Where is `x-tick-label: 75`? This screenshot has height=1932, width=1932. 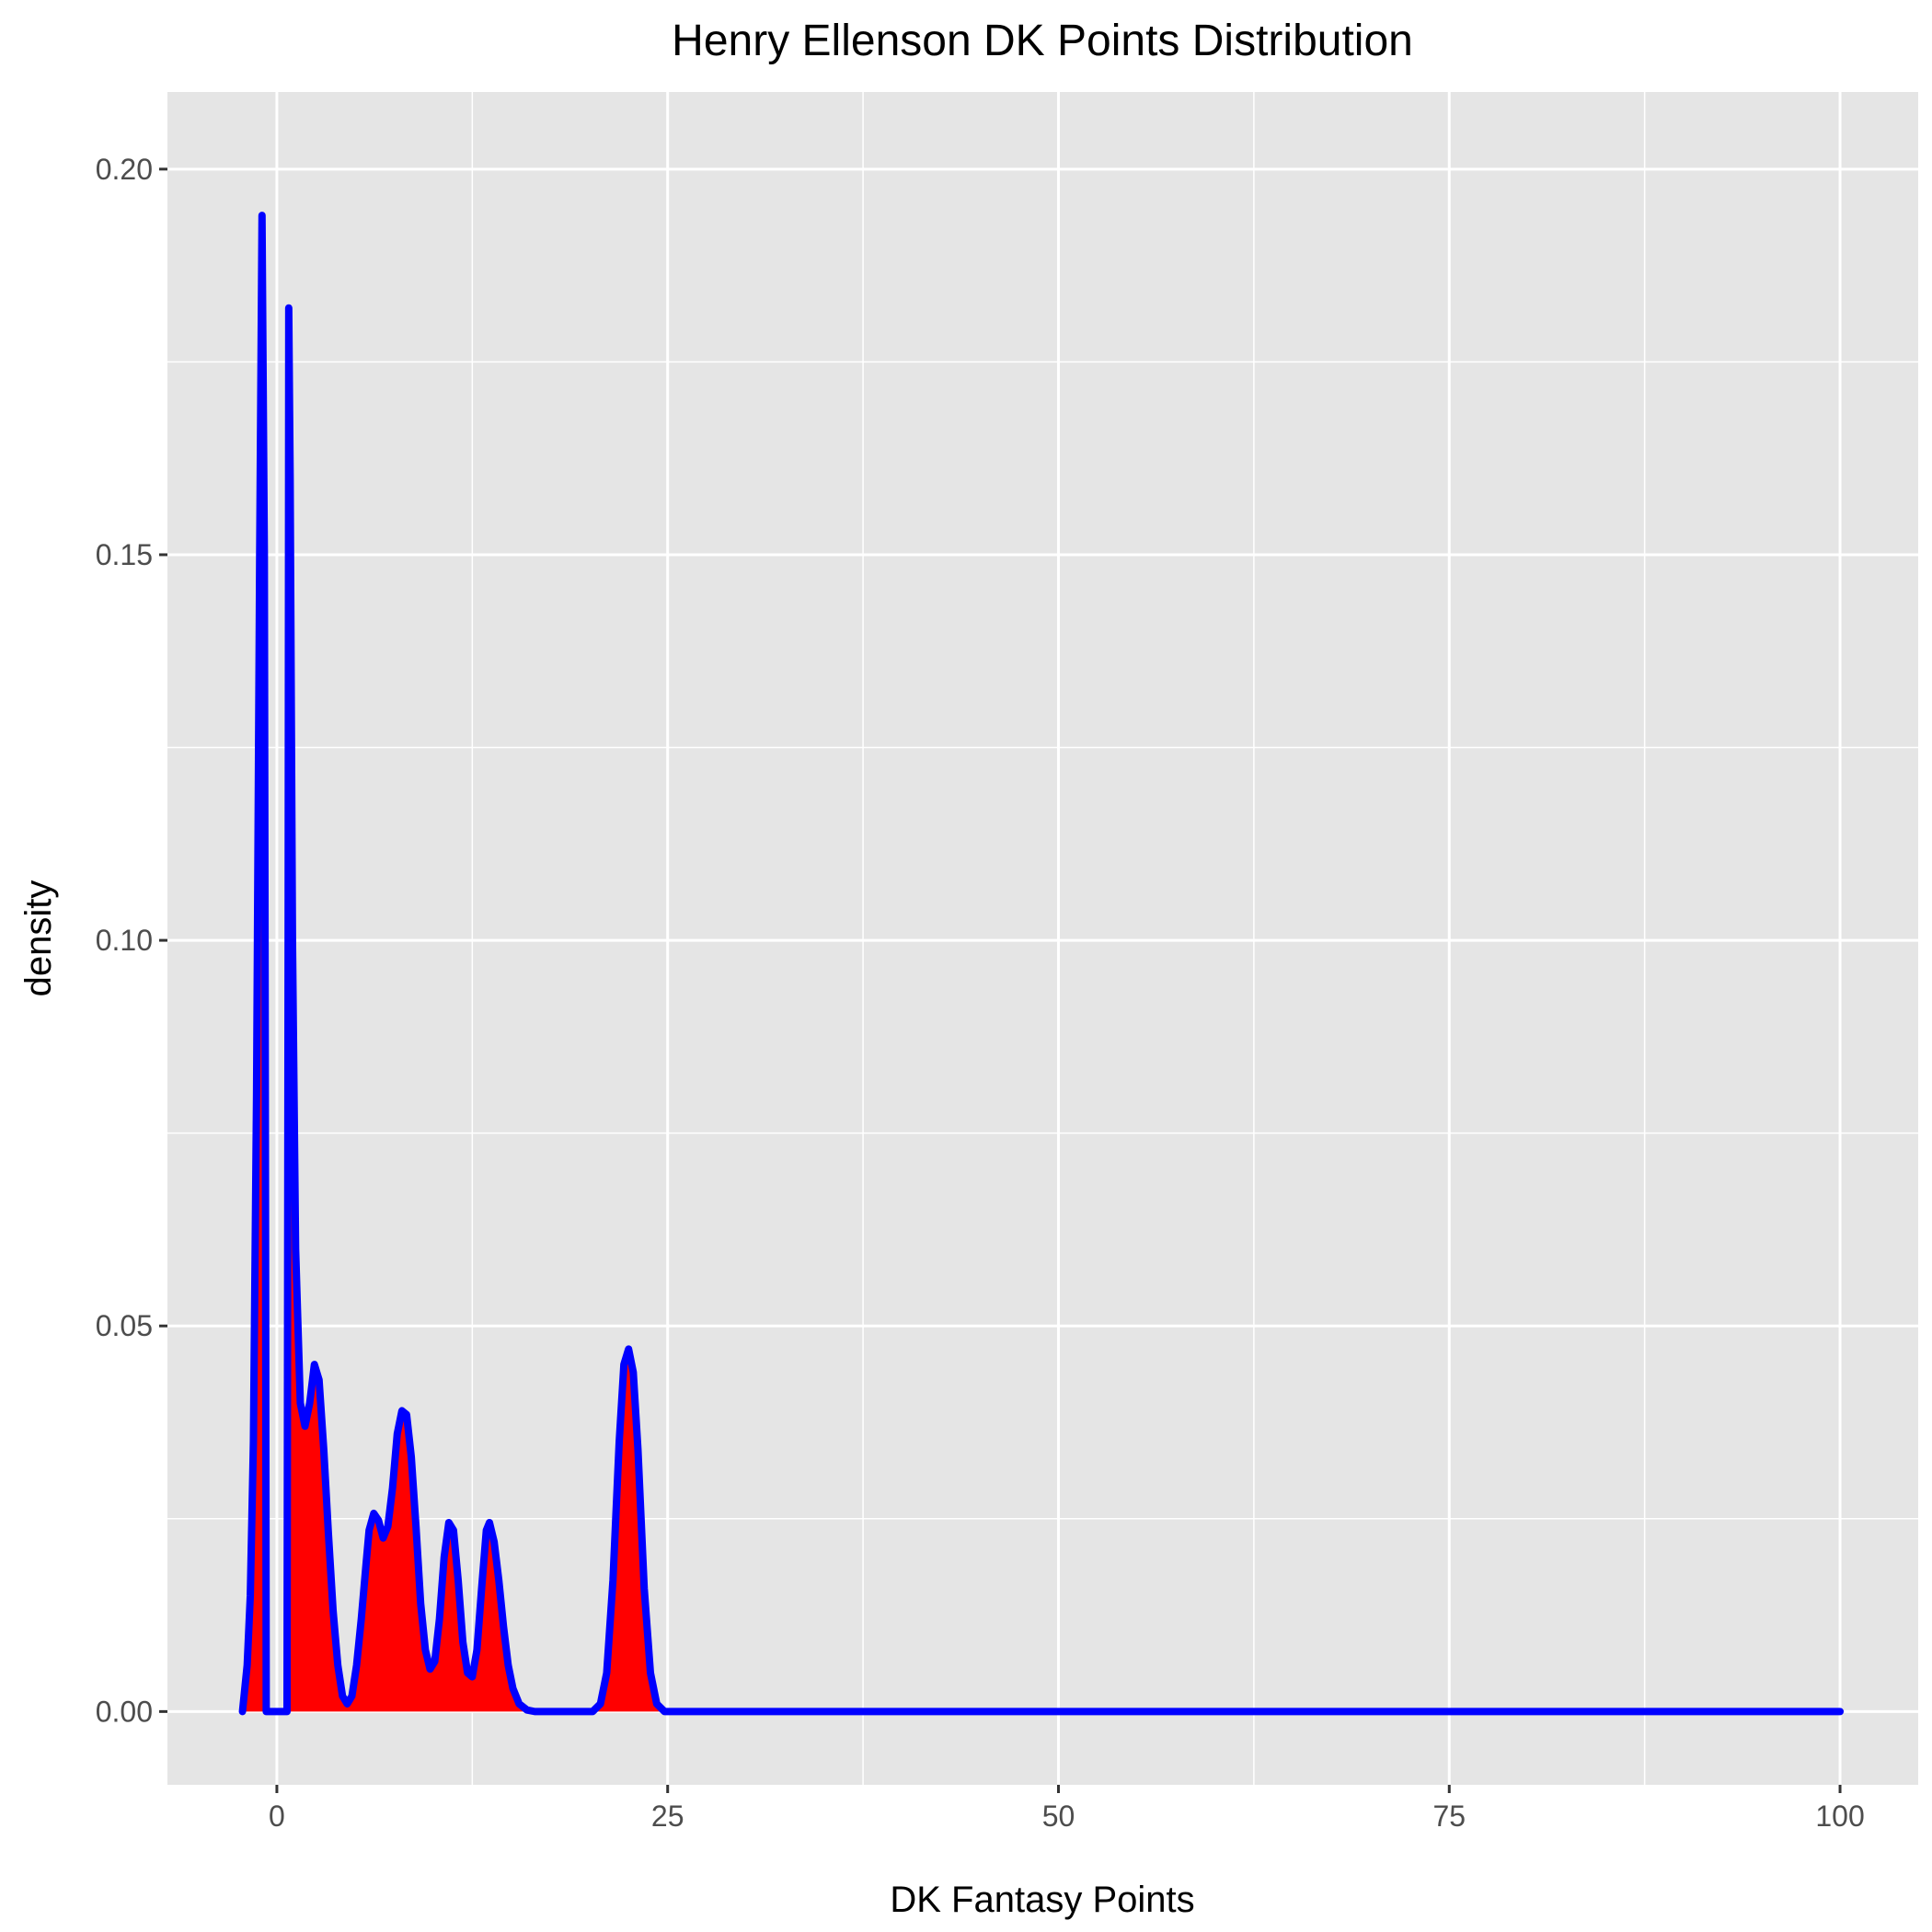 x-tick-label: 75 is located at coordinates (1449, 1816).